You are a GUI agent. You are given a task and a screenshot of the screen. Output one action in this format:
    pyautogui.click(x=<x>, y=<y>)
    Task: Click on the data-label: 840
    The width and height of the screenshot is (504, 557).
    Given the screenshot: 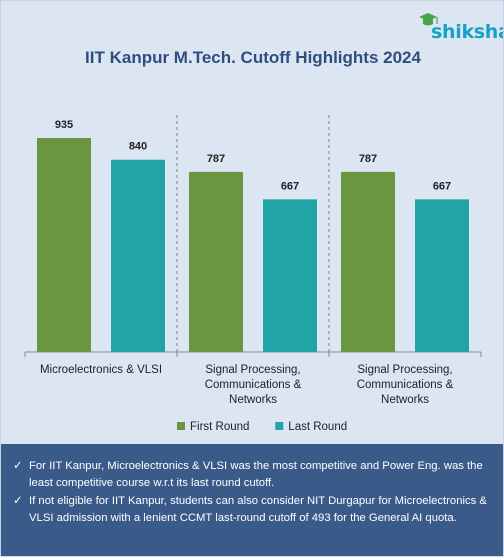 What is the action you would take?
    pyautogui.click(x=138, y=147)
    